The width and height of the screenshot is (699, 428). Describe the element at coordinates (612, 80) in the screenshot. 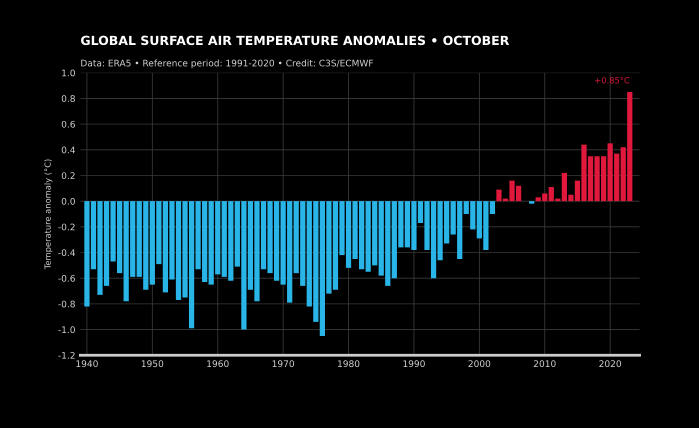

I see `annotation: +0.85°C` at that location.